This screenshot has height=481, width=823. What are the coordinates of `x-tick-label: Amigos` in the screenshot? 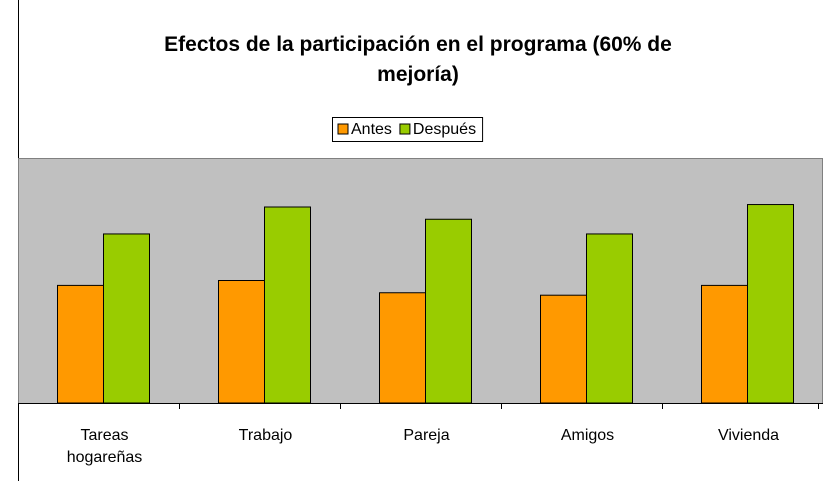 It's located at (587, 435).